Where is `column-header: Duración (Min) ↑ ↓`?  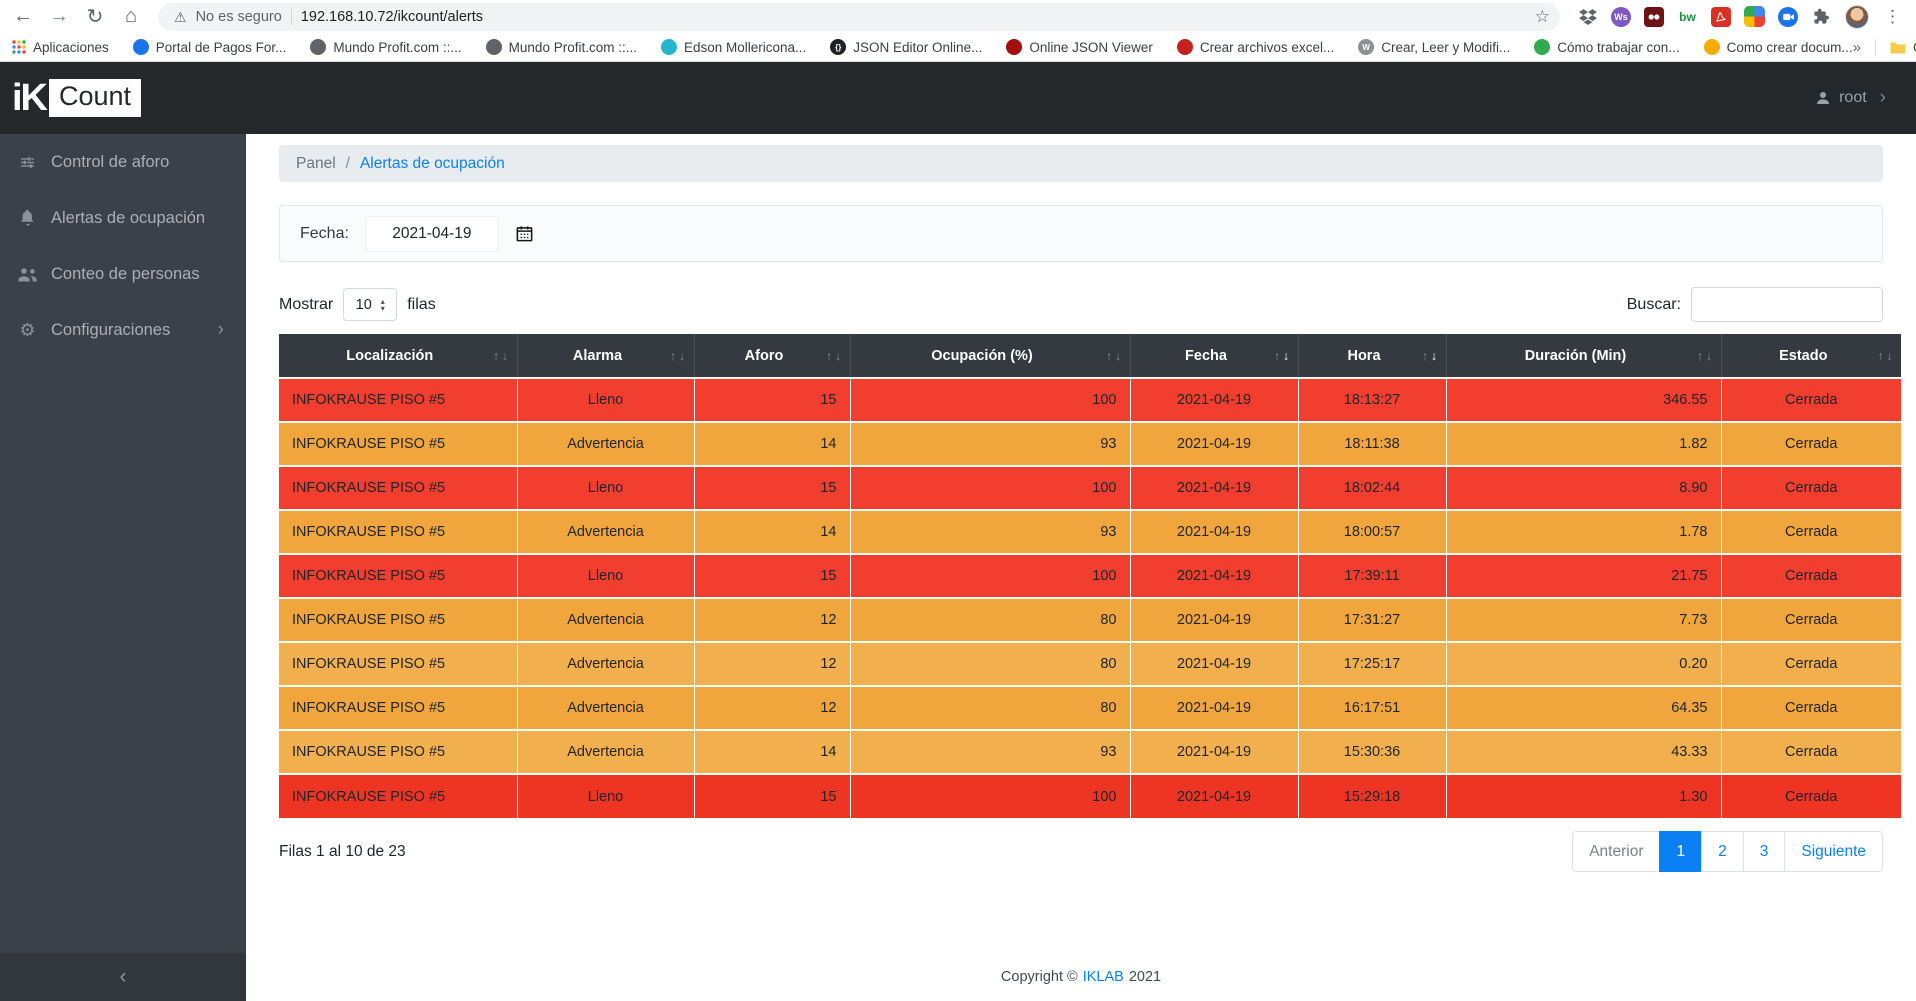
column-header: Duración (Min) ↑ ↓ is located at coordinates (1584, 356).